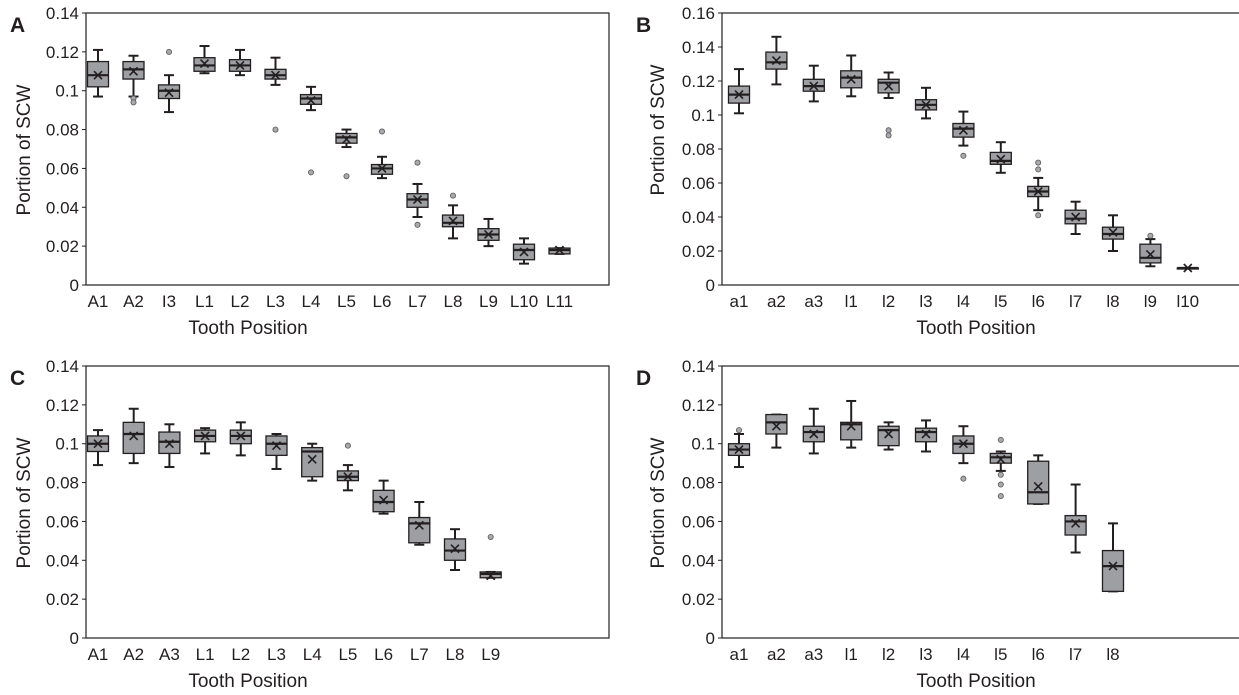 The image size is (1239, 695). I want to click on box-l2, so click(240, 439).